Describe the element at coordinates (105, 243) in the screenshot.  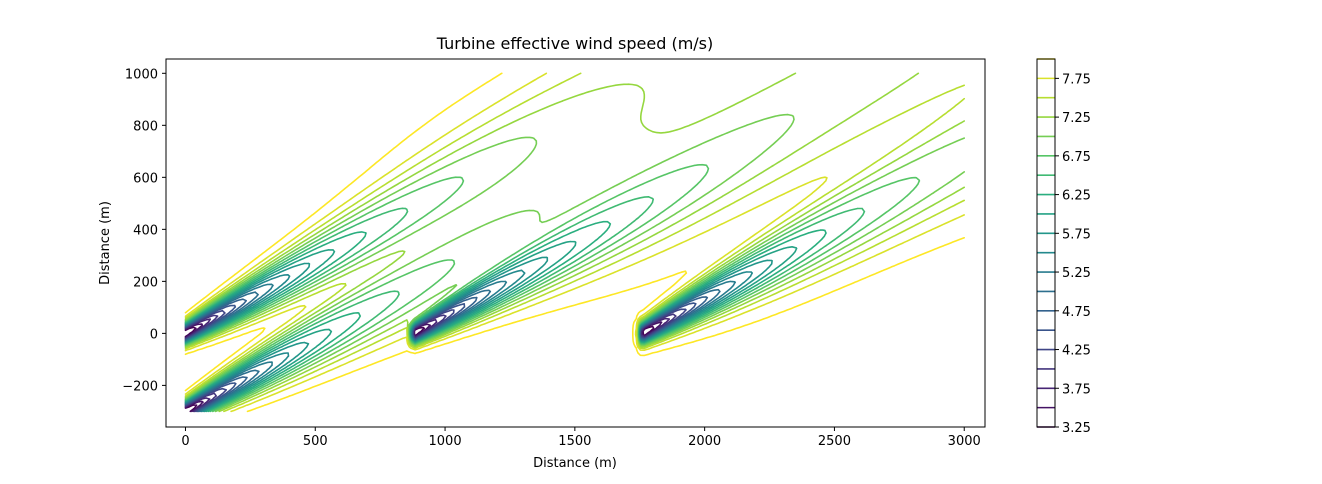
I see `y-axis-label: Distance (m)` at that location.